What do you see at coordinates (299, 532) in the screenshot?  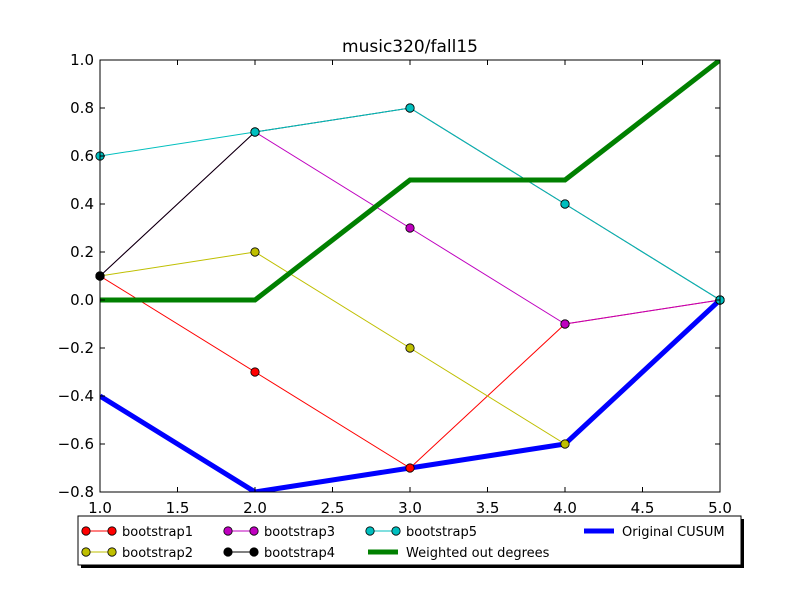 I see `legend-entry-label: bootstrap3` at bounding box center [299, 532].